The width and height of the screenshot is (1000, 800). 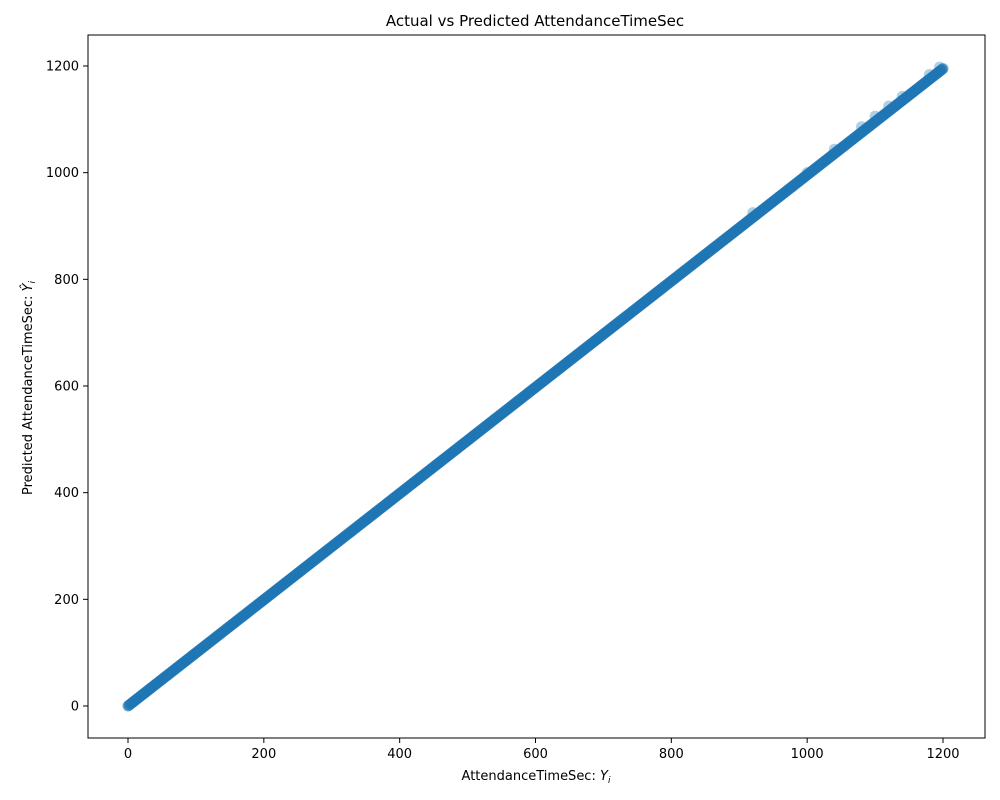 I want to click on y-tick-label: 400, so click(x=66, y=493).